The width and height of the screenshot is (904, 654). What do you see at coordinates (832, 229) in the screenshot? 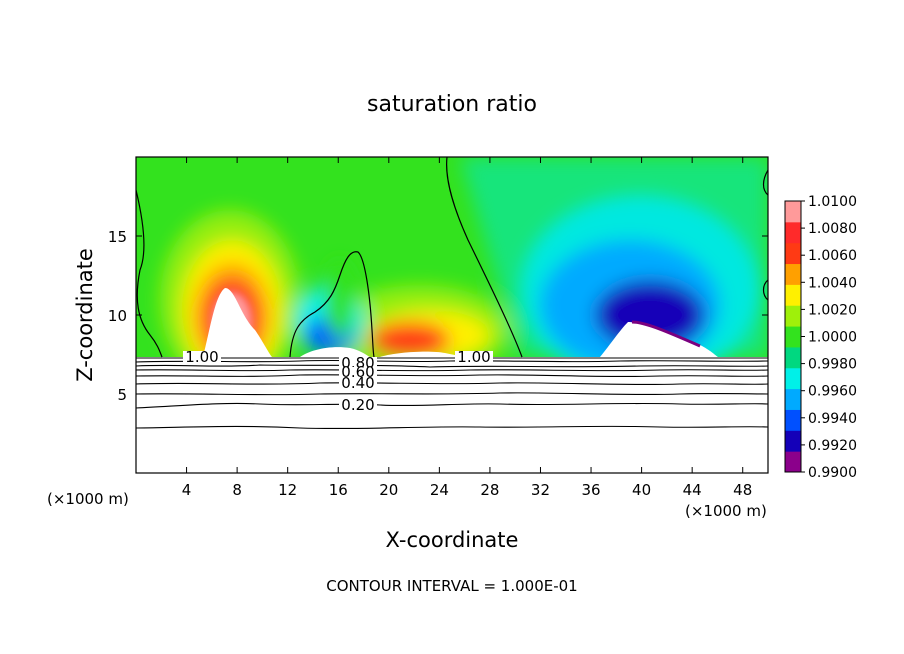
I see `colorbar-tick-label: 1.0080` at bounding box center [832, 229].